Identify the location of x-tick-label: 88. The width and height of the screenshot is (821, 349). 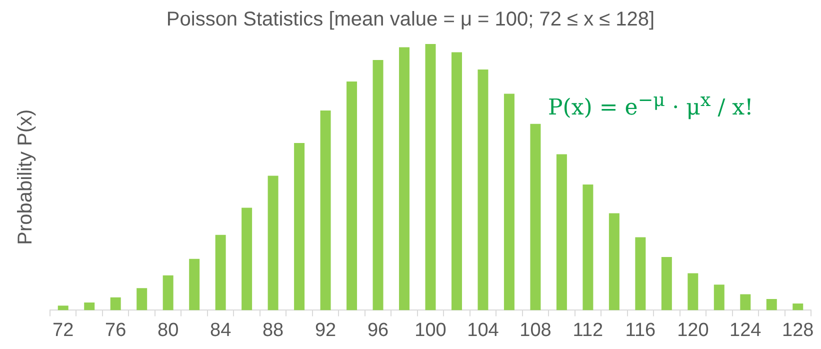
(273, 330).